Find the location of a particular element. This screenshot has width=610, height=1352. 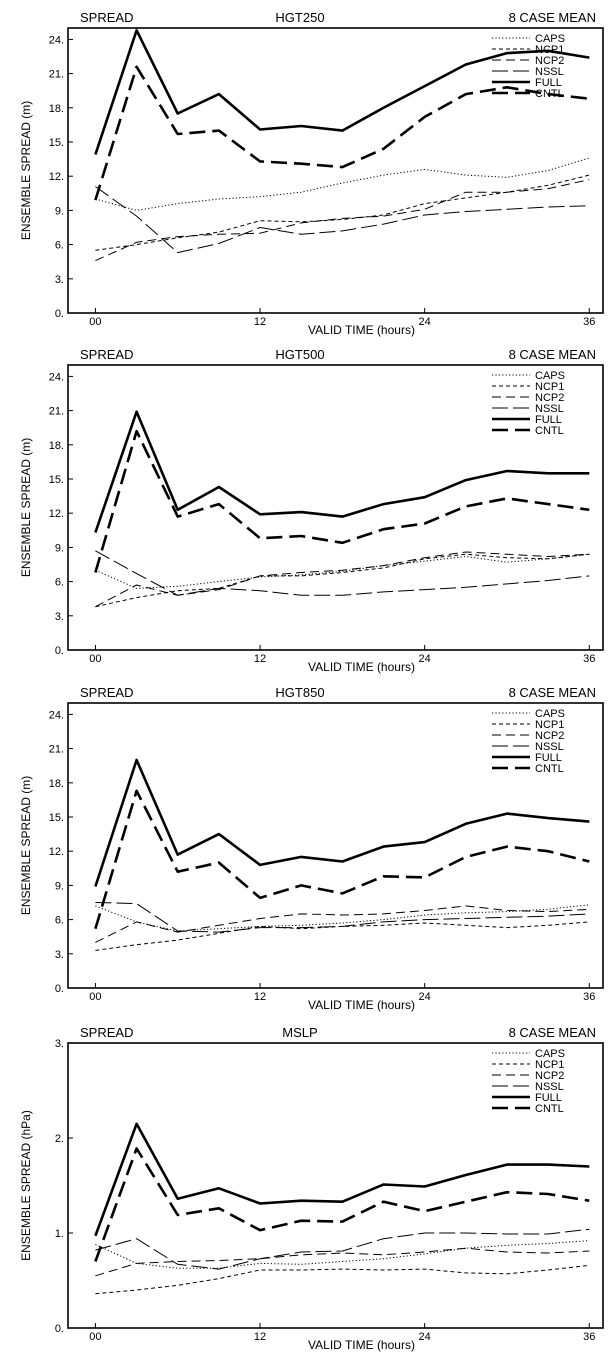

y-axis-label: ENSEMBLE SPREAD (hPa) is located at coordinates (26, 1185).